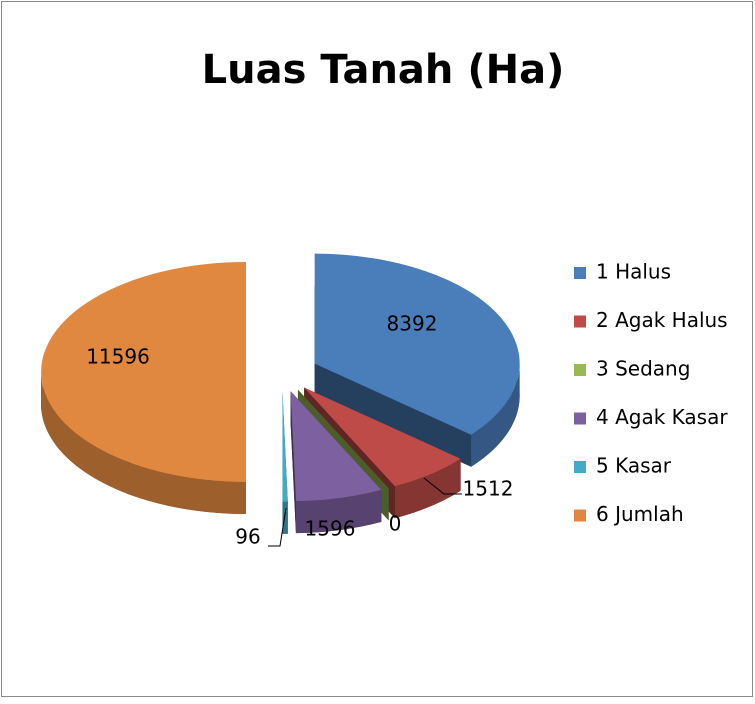 This screenshot has height=704, width=755. Describe the element at coordinates (633, 272) in the screenshot. I see `legend-label: 1 Halus` at that location.